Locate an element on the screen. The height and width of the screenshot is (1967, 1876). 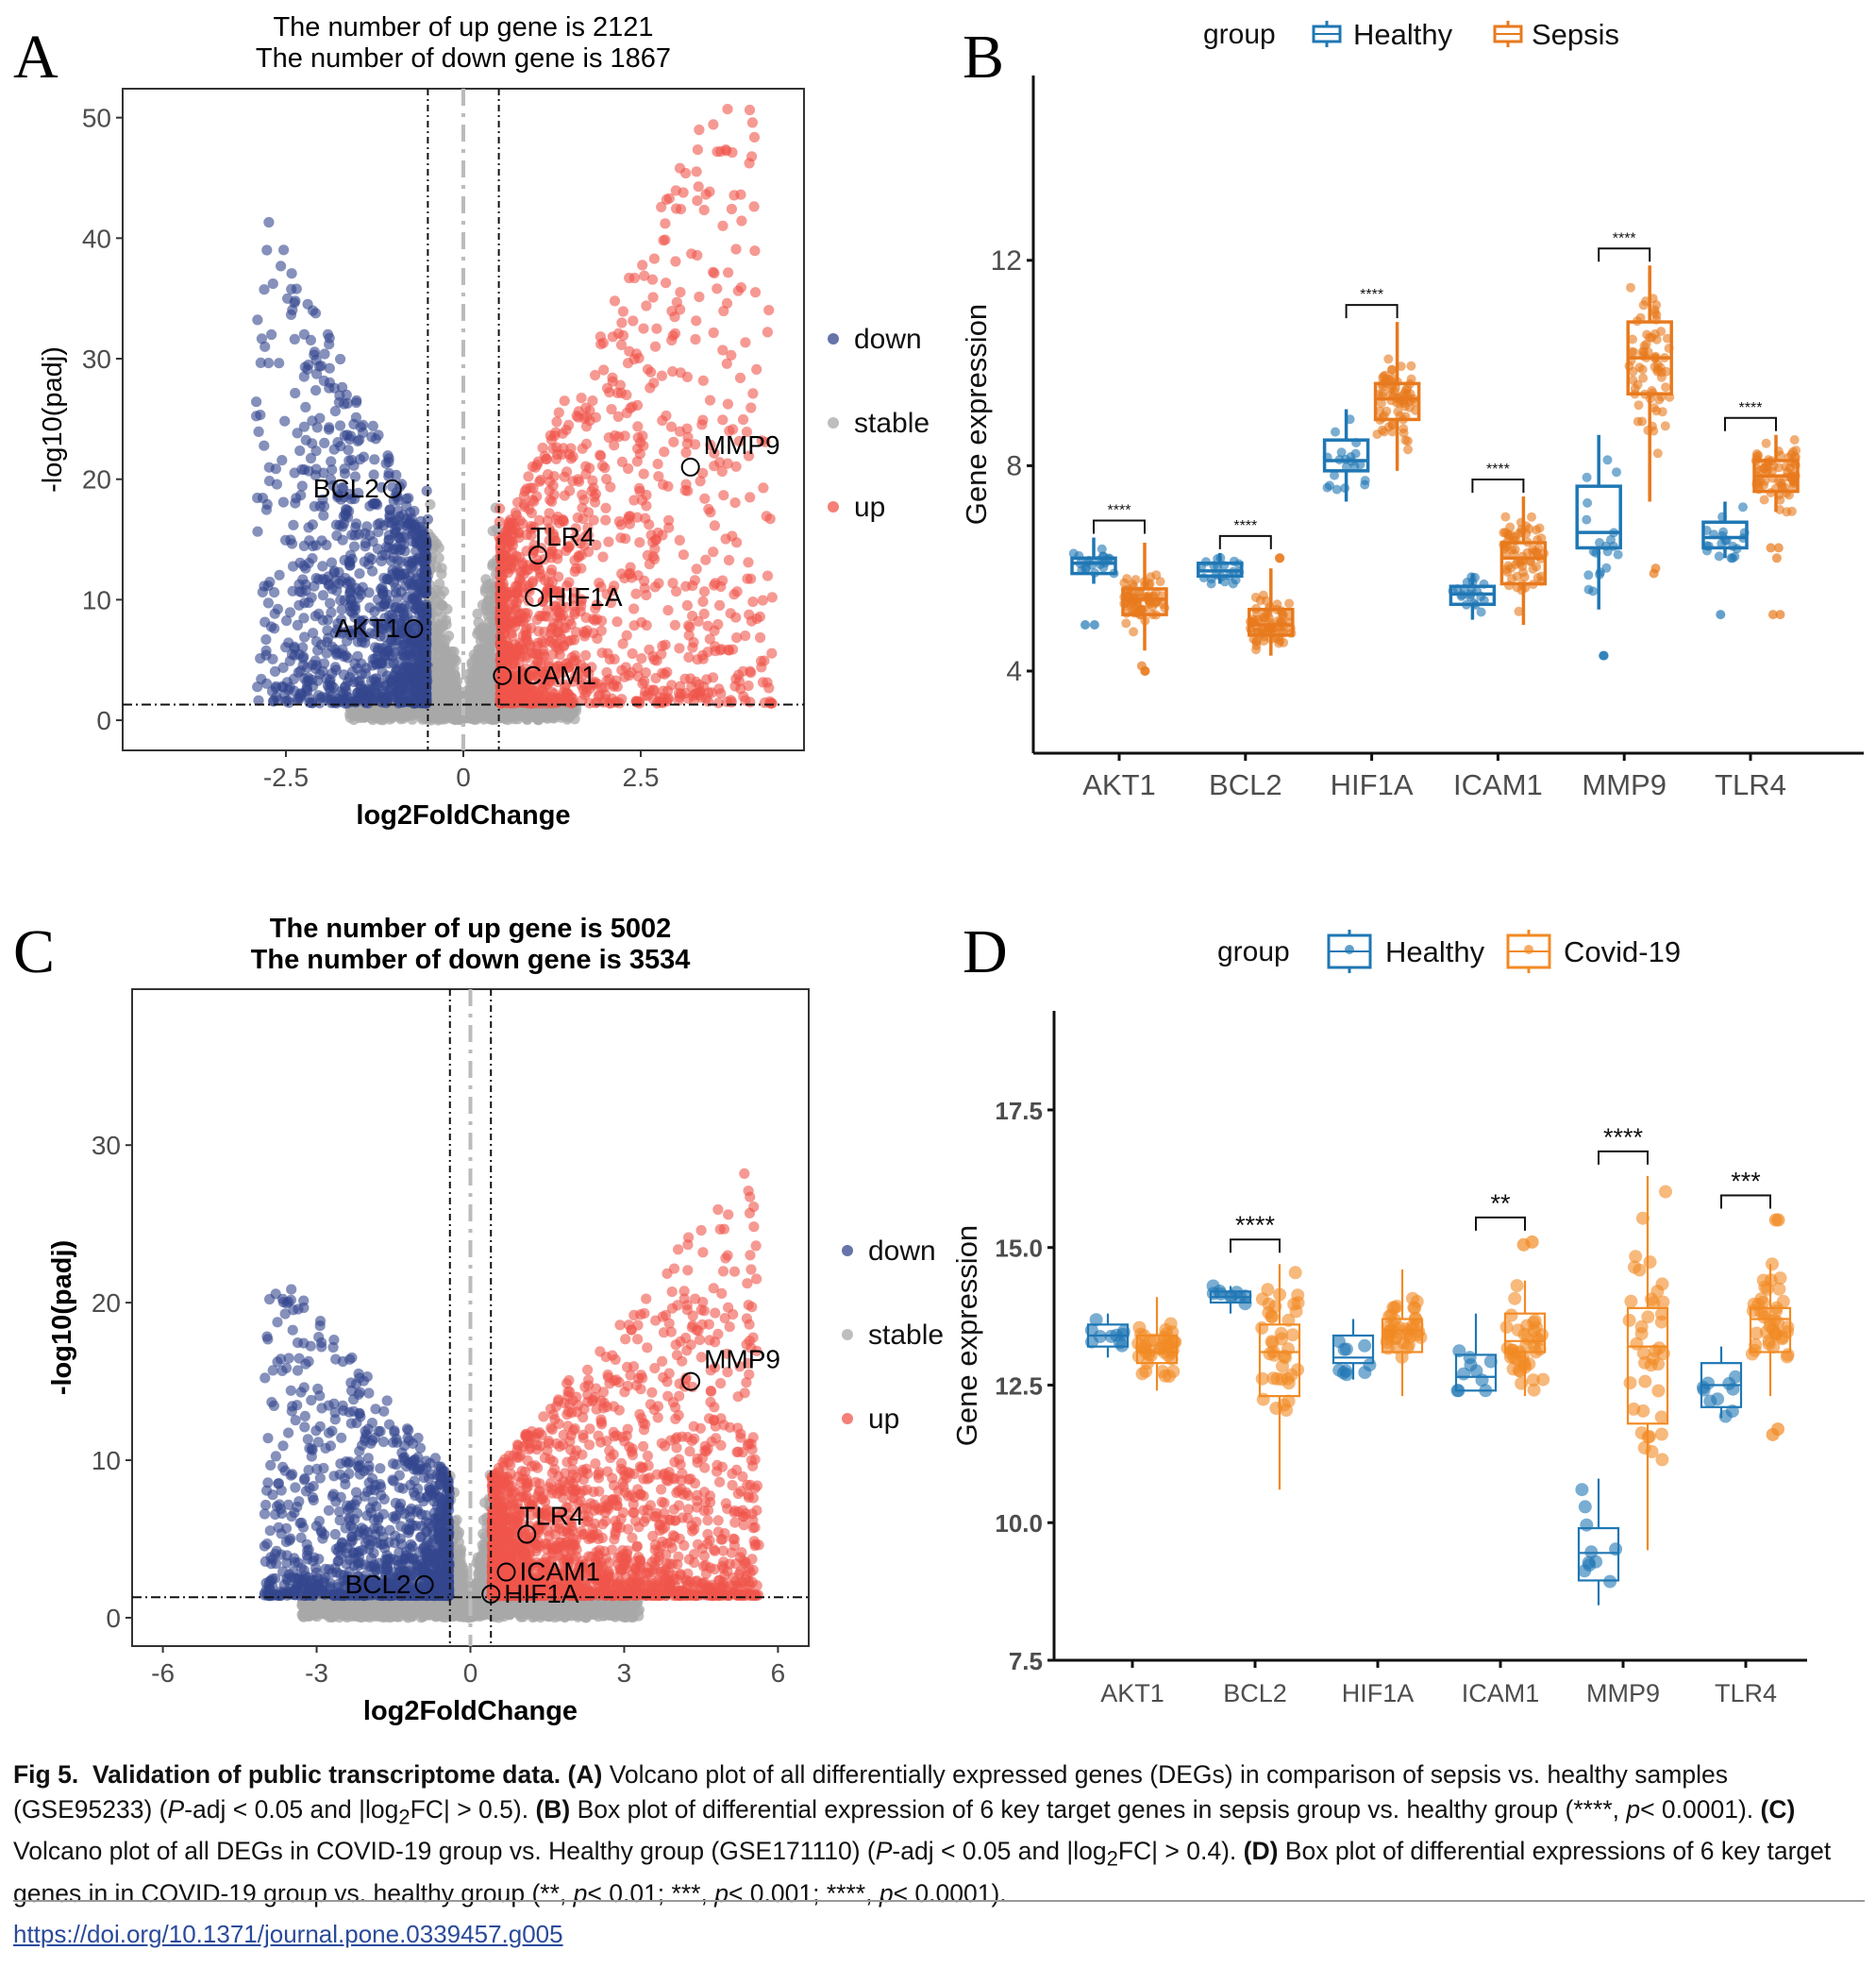
legend-label-stable: stable is located at coordinates (892, 424).